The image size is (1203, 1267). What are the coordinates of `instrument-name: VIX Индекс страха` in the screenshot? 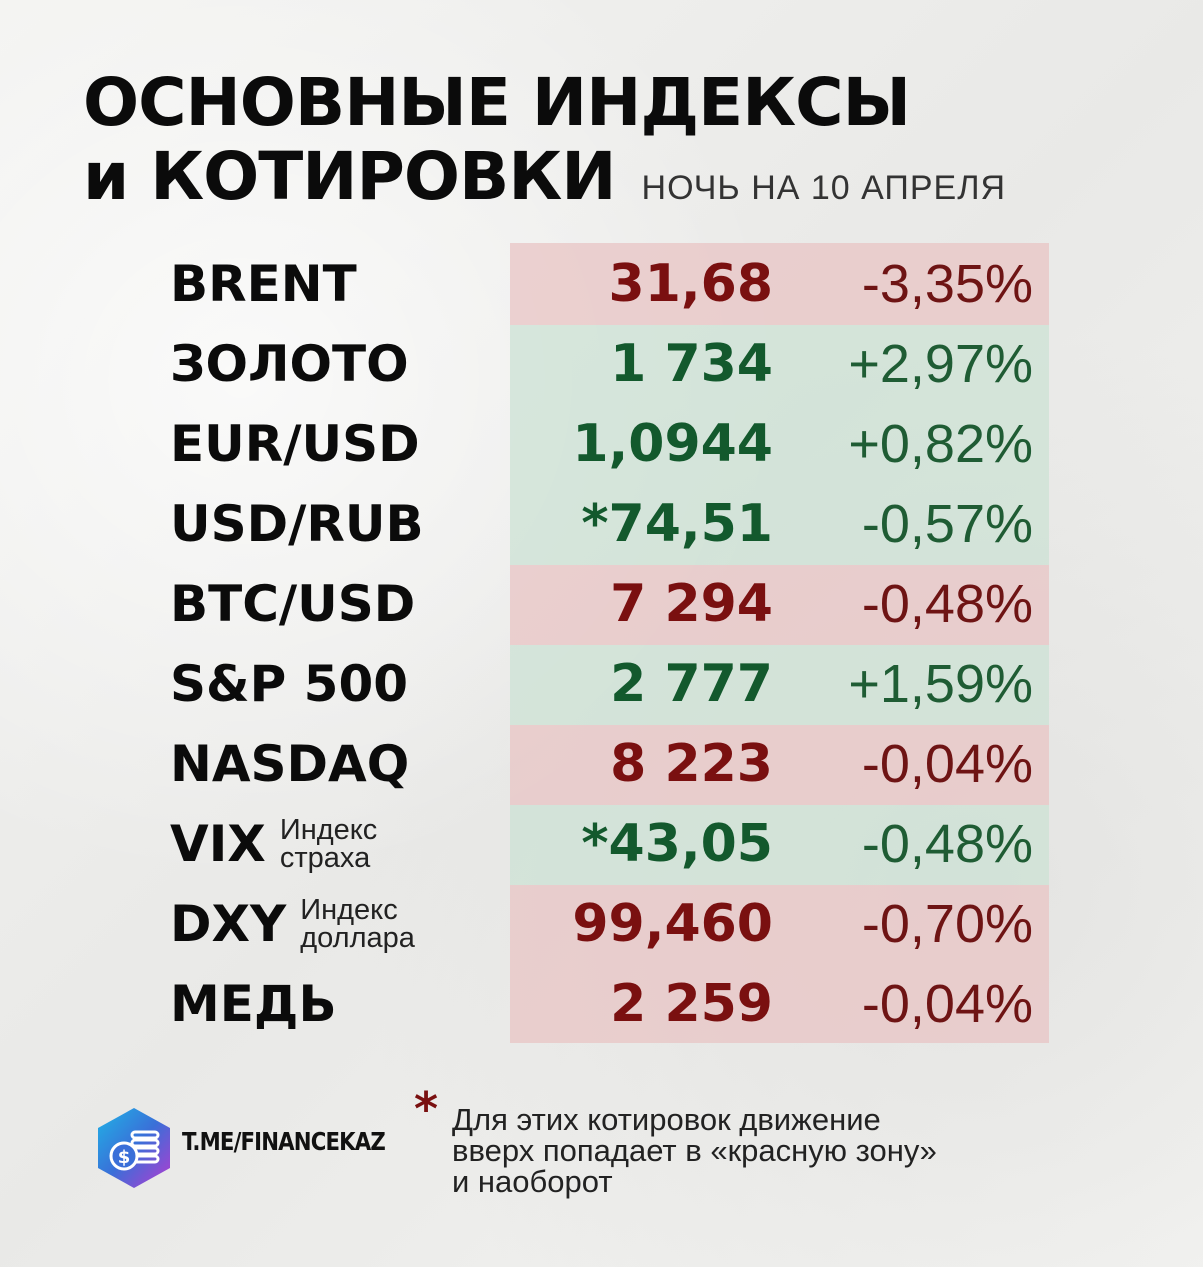 It's located at (274, 844).